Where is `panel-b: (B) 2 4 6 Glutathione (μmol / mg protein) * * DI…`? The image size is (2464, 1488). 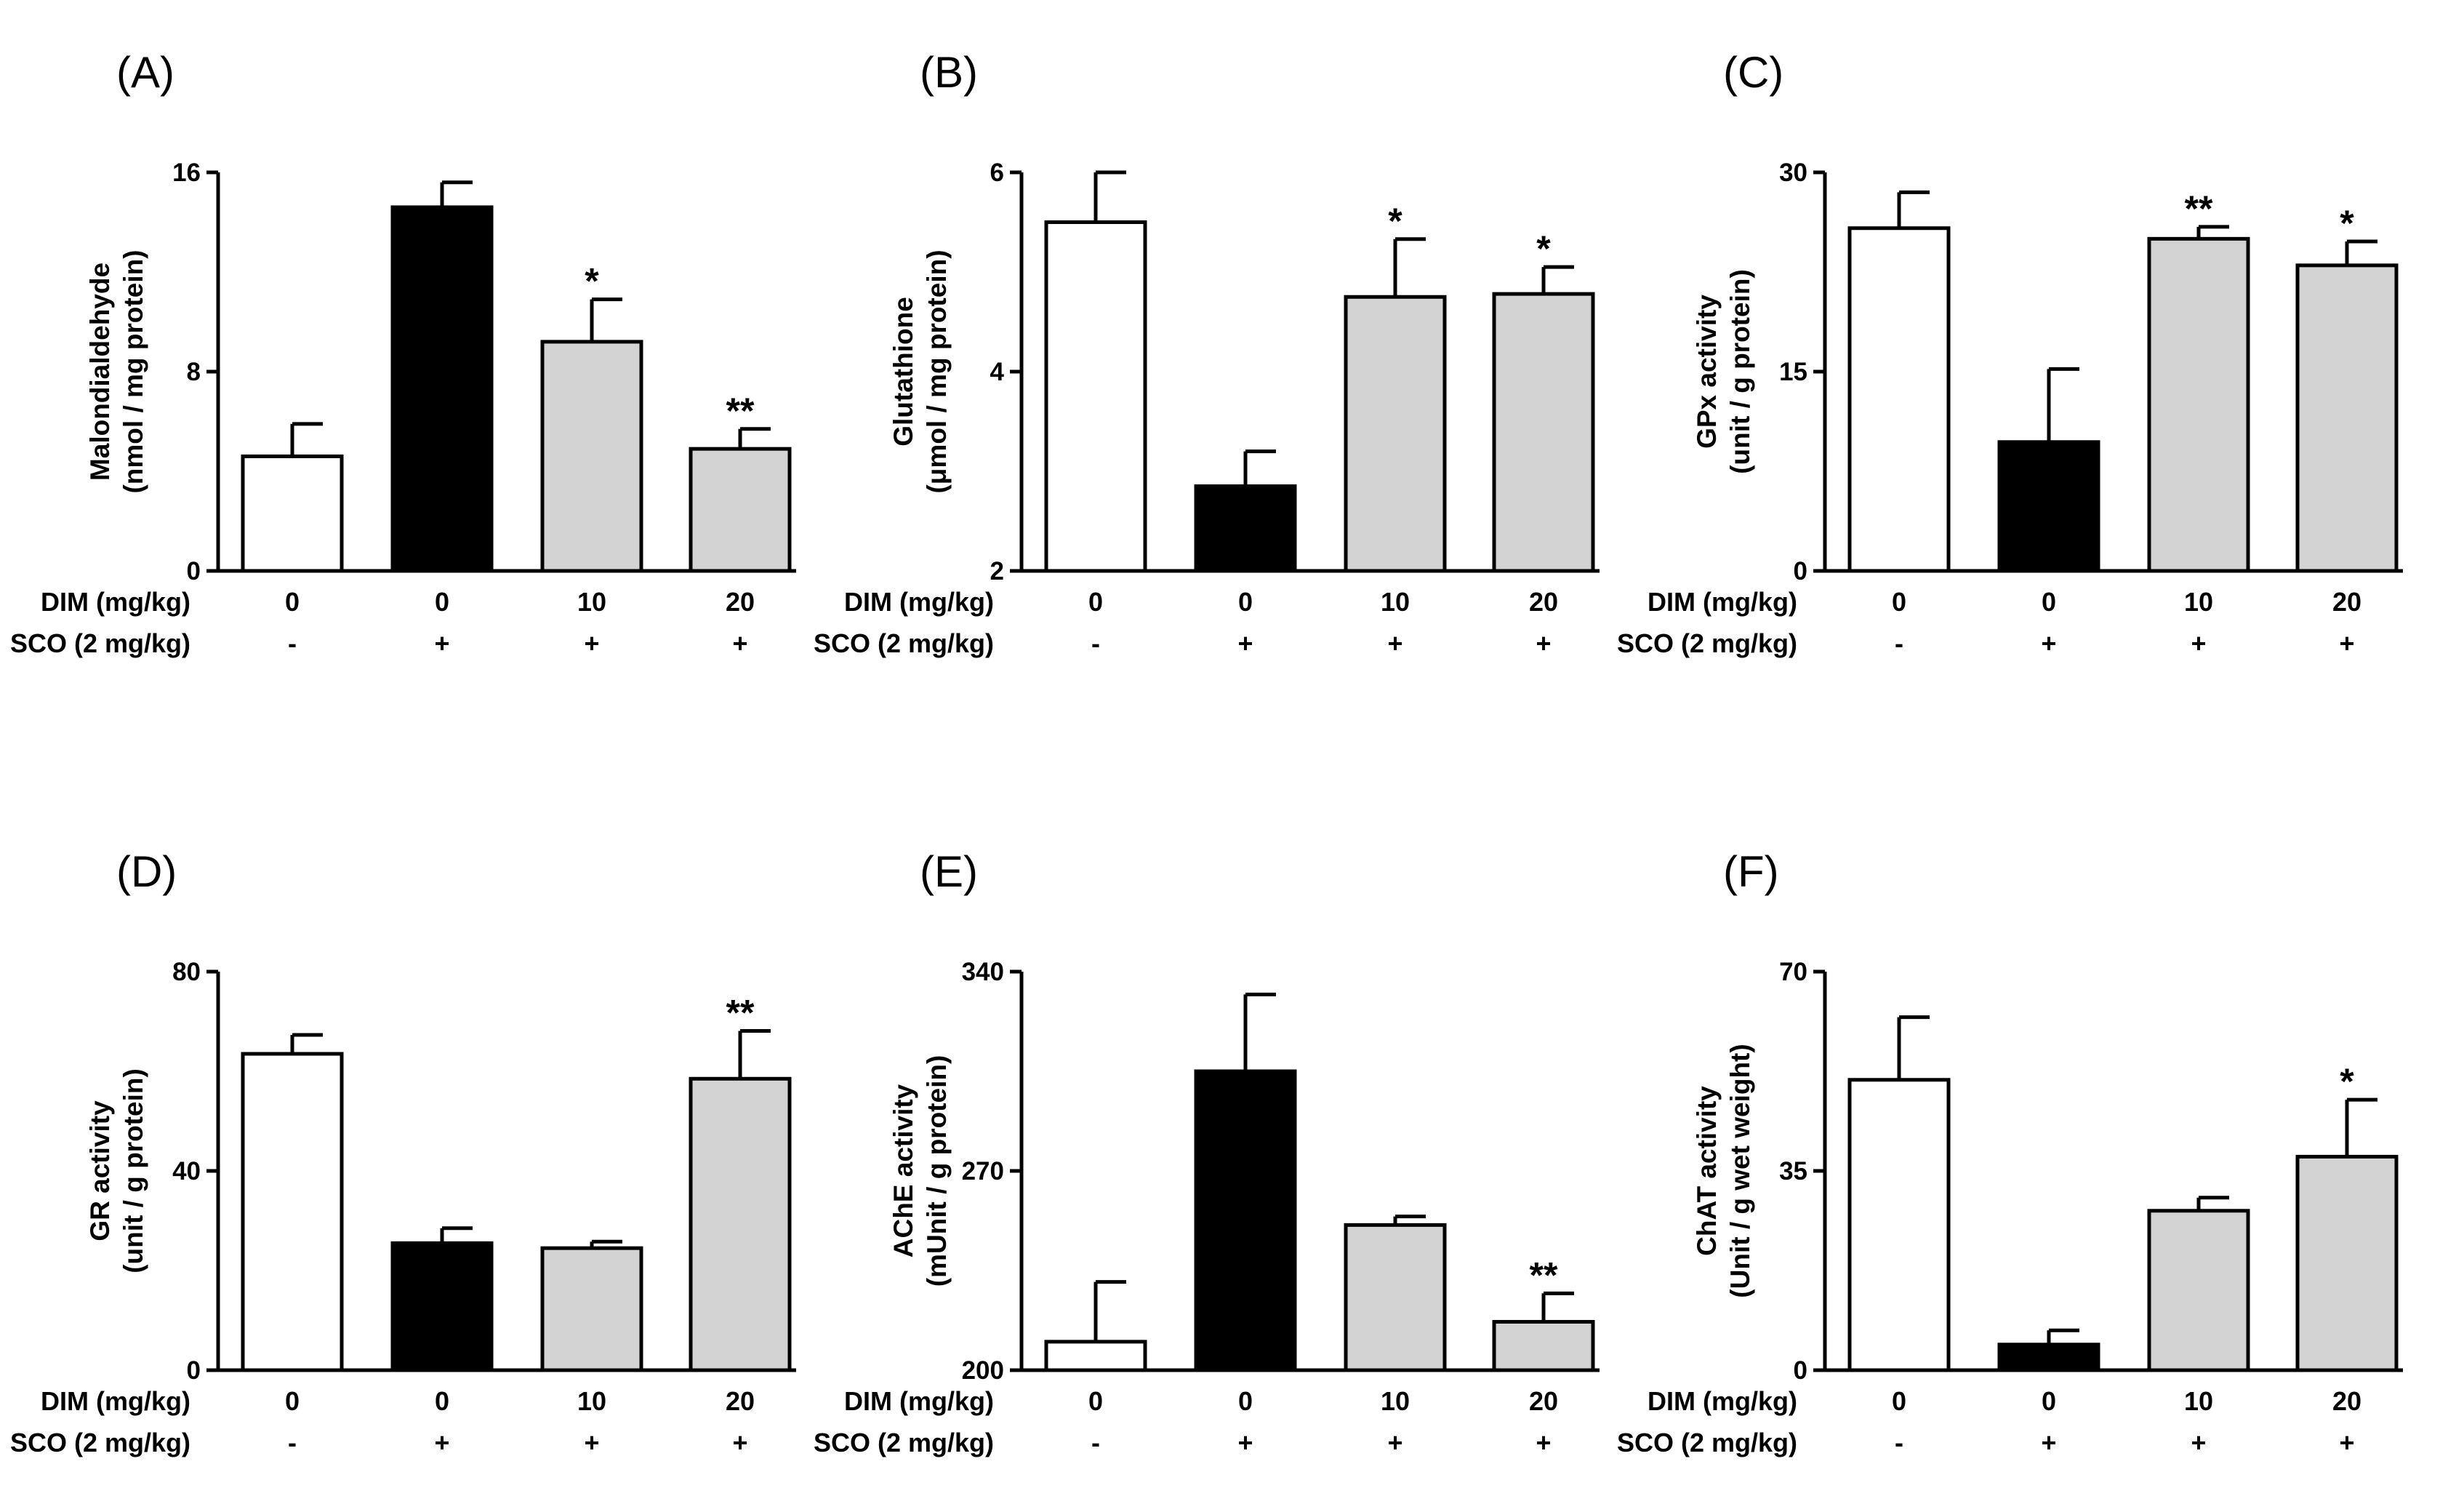 panel-b: (B) 2 4 6 Glutathione (μmol / mg protein) * * DI… is located at coordinates (1207, 353).